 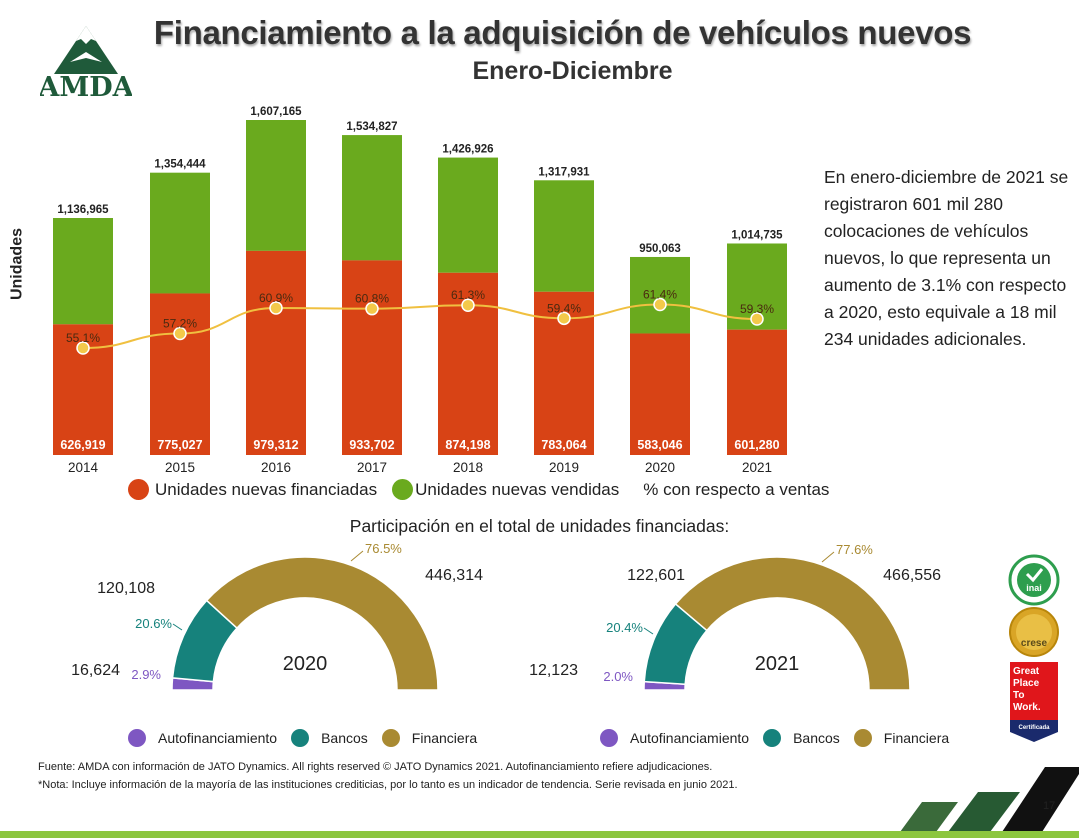 What do you see at coordinates (1034, 643) in the screenshot?
I see `crese-text: crese` at bounding box center [1034, 643].